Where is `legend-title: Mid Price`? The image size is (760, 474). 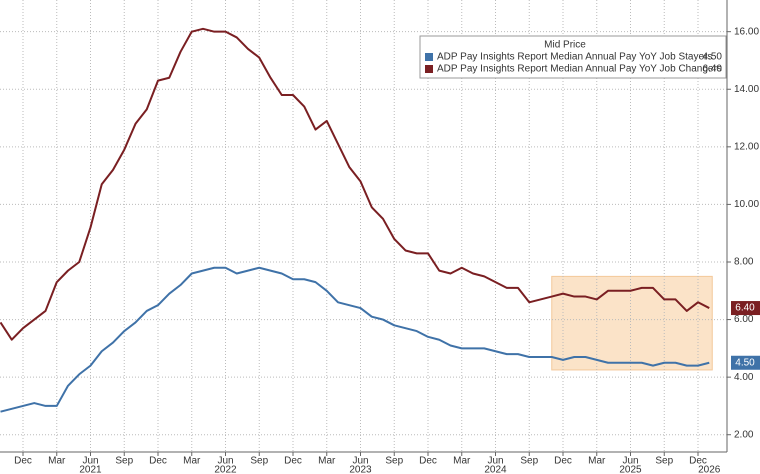
legend-title: Mid Price is located at coordinates (565, 45).